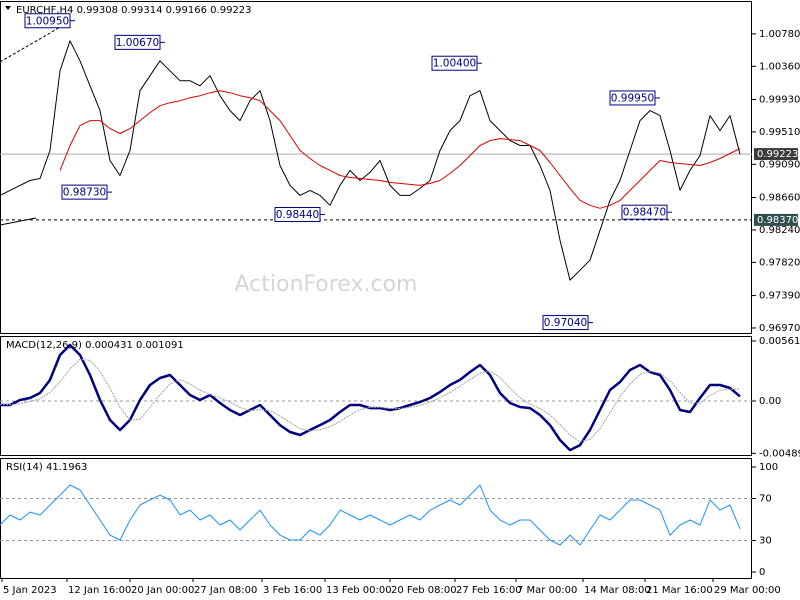 This screenshot has width=800, height=600. I want to click on panel-title: MACD(12,26,9) 0.000431 0.001091, so click(95, 345).